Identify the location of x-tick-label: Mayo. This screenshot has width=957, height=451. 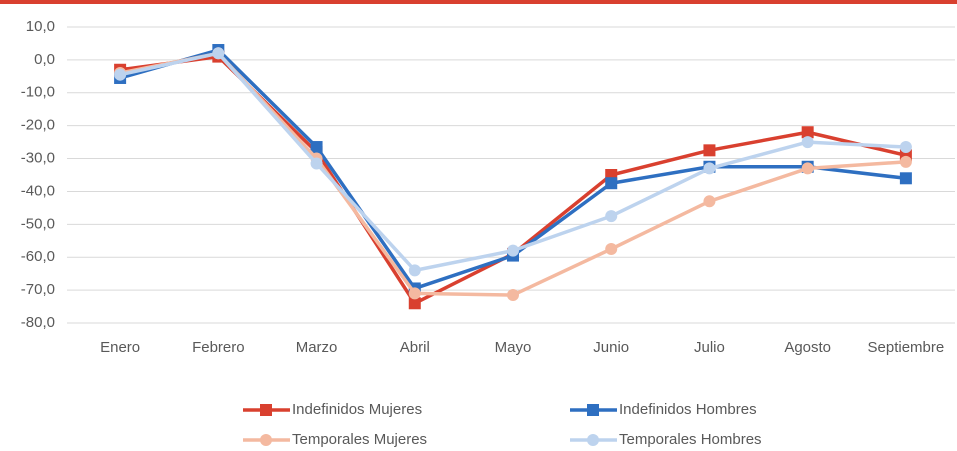
(513, 347).